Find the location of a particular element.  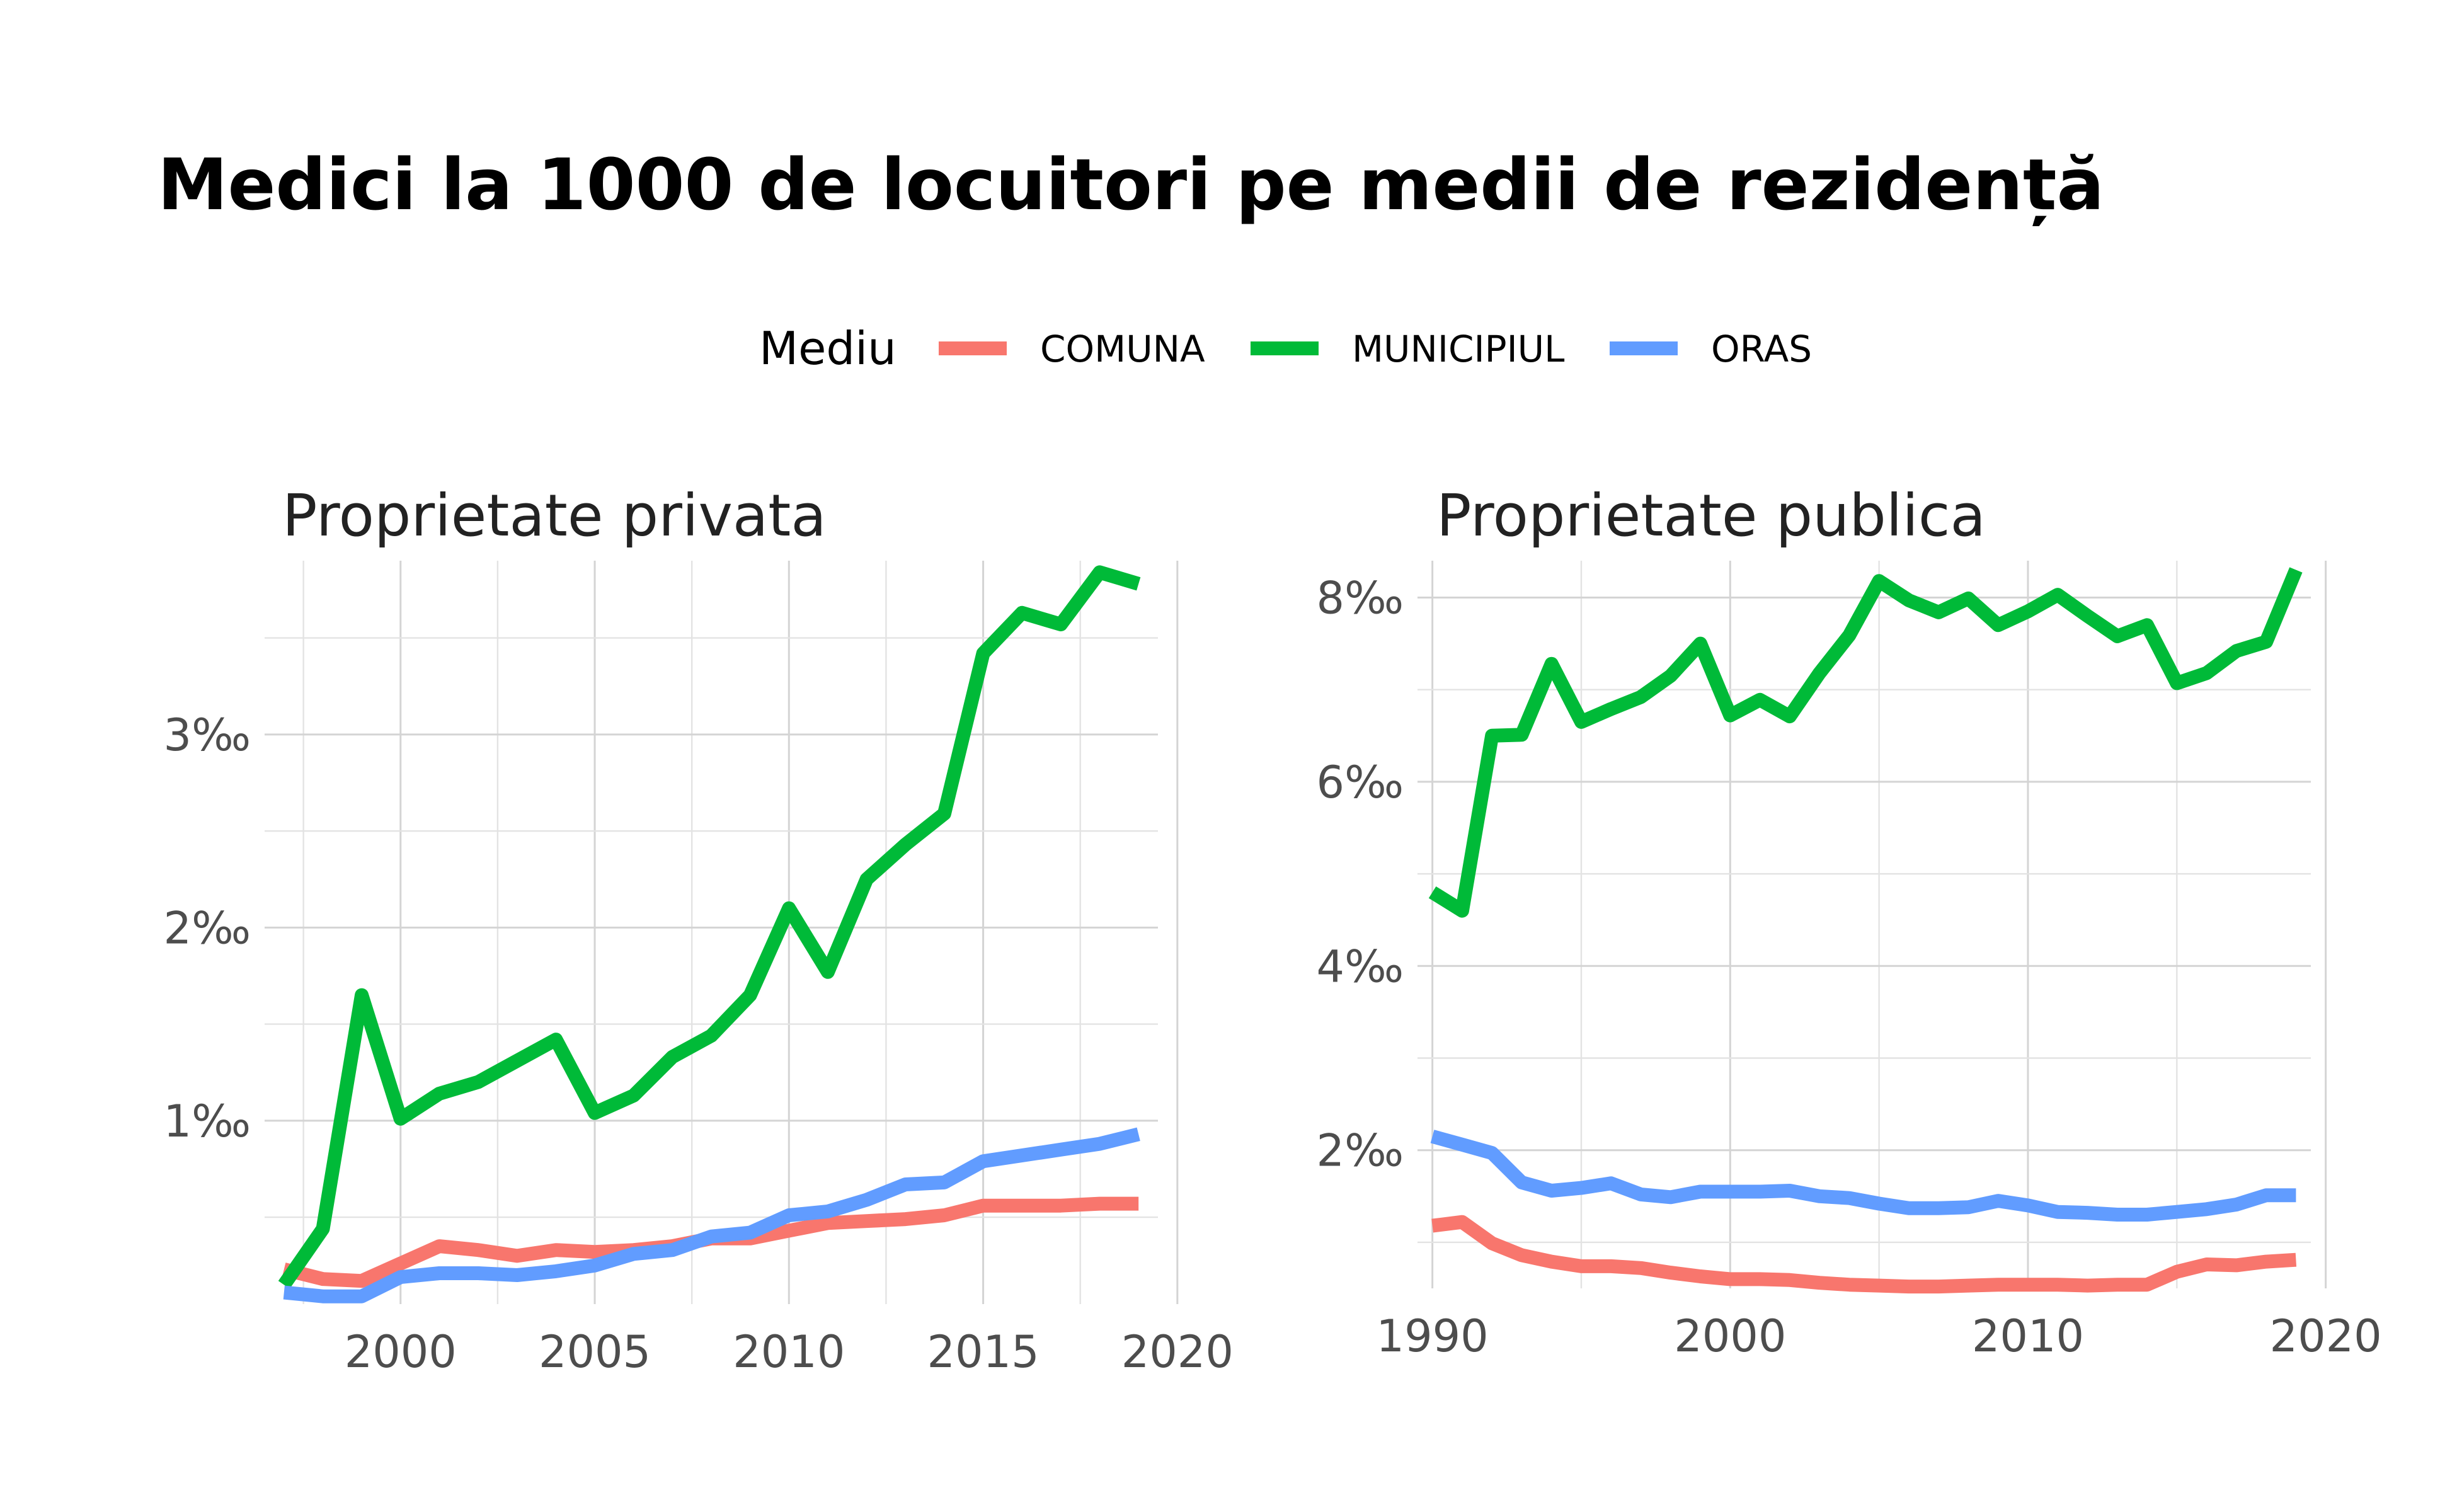

x-tick-label: 2005 is located at coordinates (595, 1352).